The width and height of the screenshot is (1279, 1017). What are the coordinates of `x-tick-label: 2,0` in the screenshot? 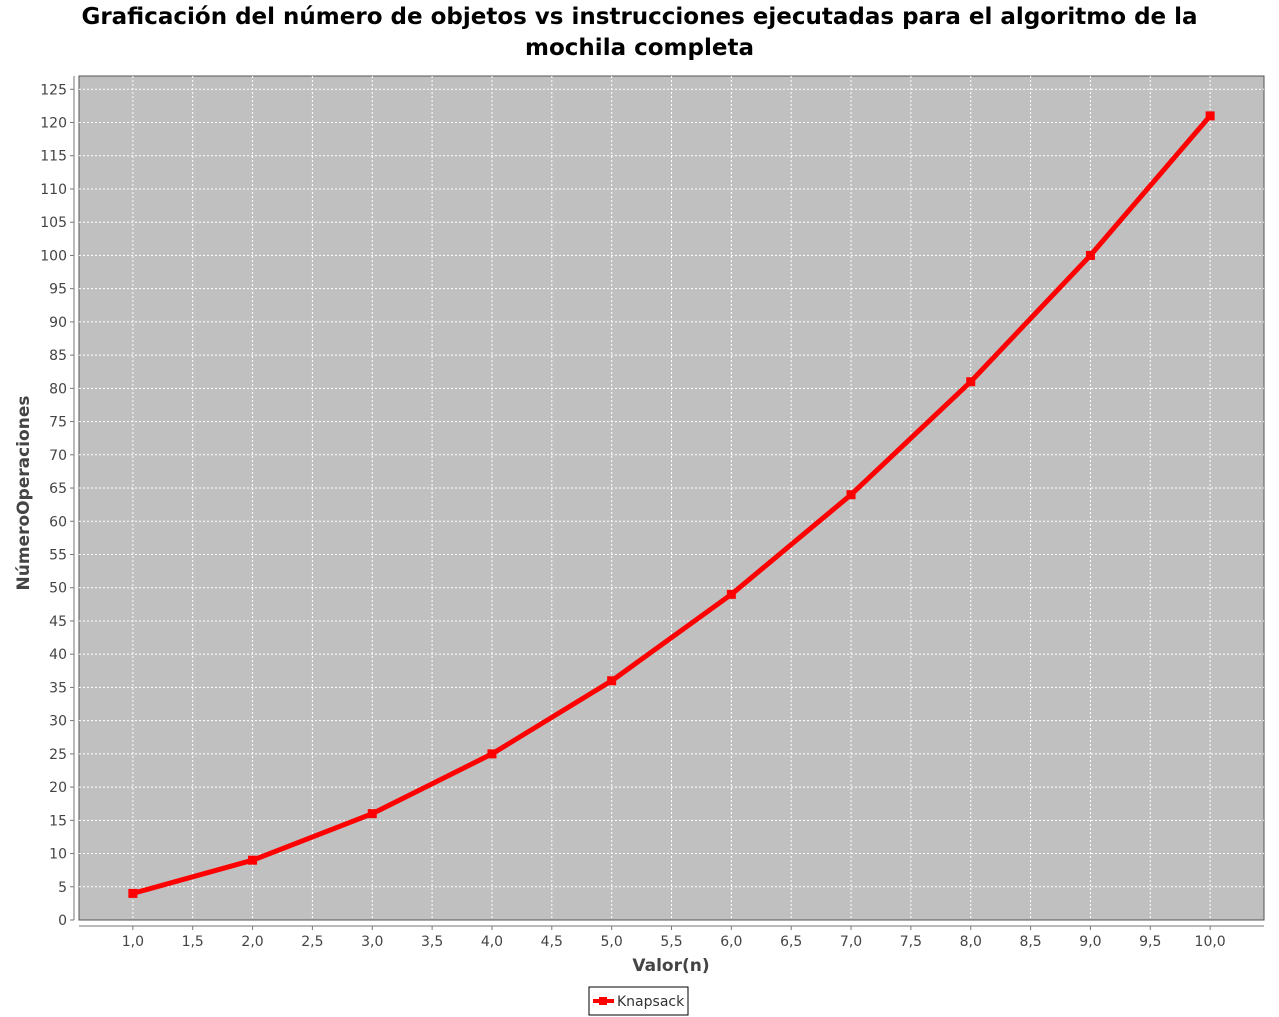 It's located at (252, 942).